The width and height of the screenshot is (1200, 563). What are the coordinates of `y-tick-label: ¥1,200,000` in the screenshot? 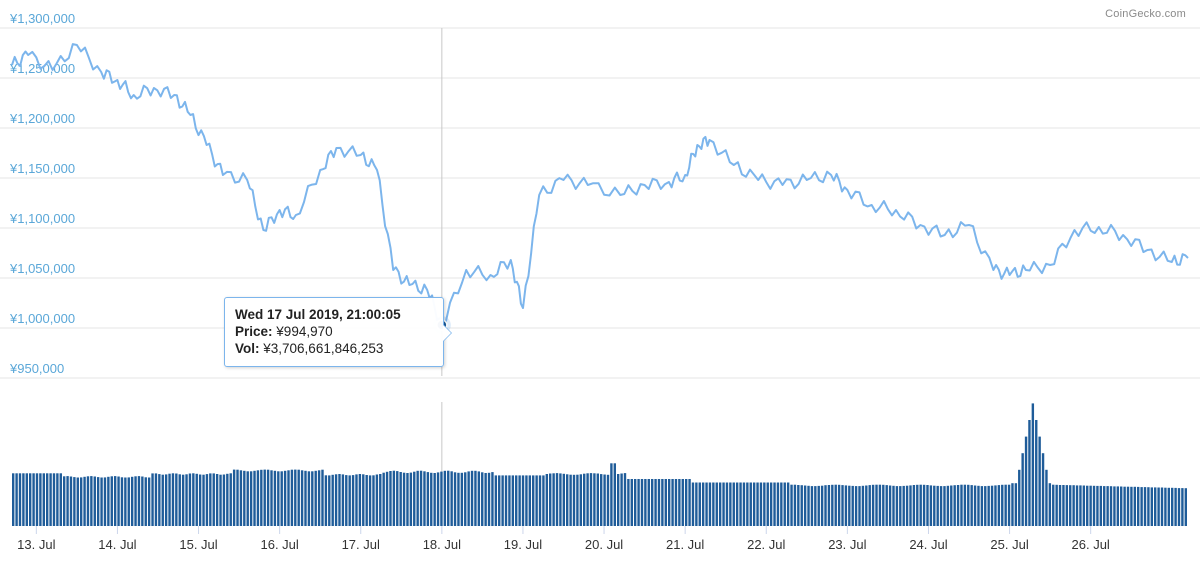 It's located at (42, 118).